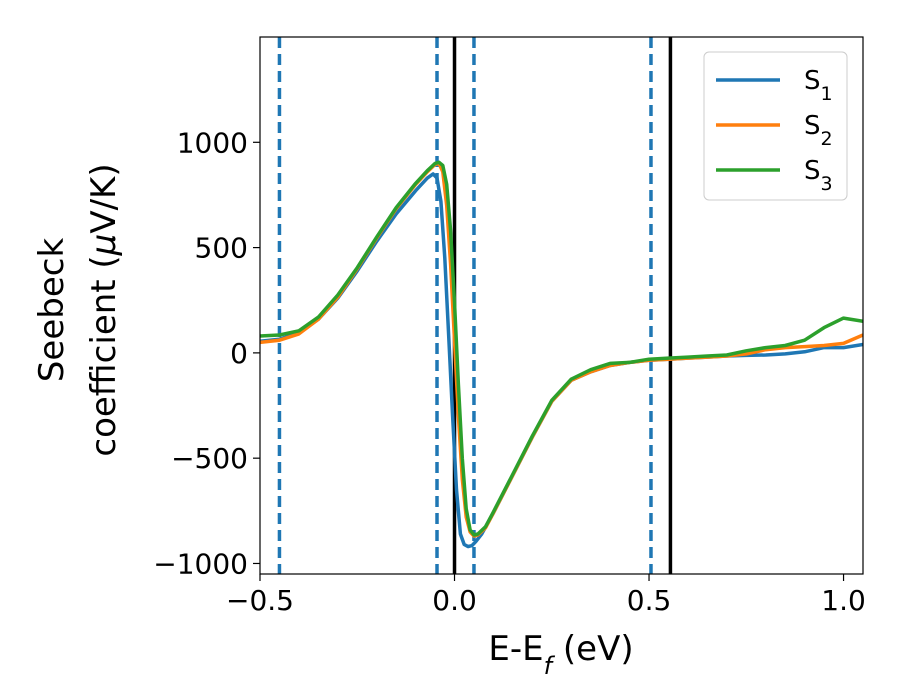 This screenshot has width=900, height=700. Describe the element at coordinates (239, 353) in the screenshot. I see `y-tick-label: 0` at that location.